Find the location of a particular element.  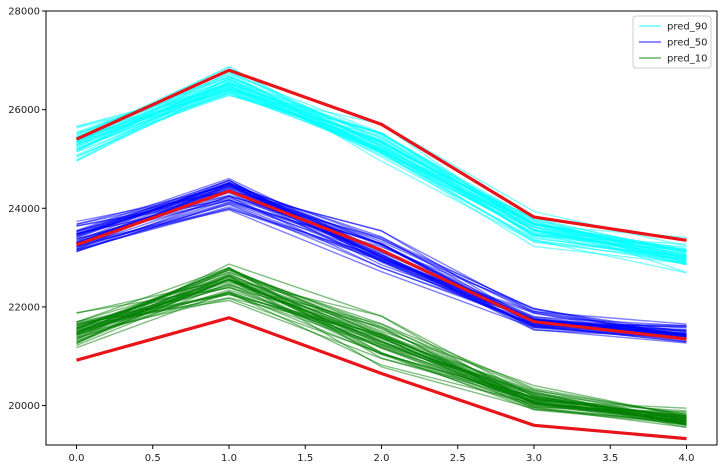

x-tick-label: 0.5 is located at coordinates (153, 458).